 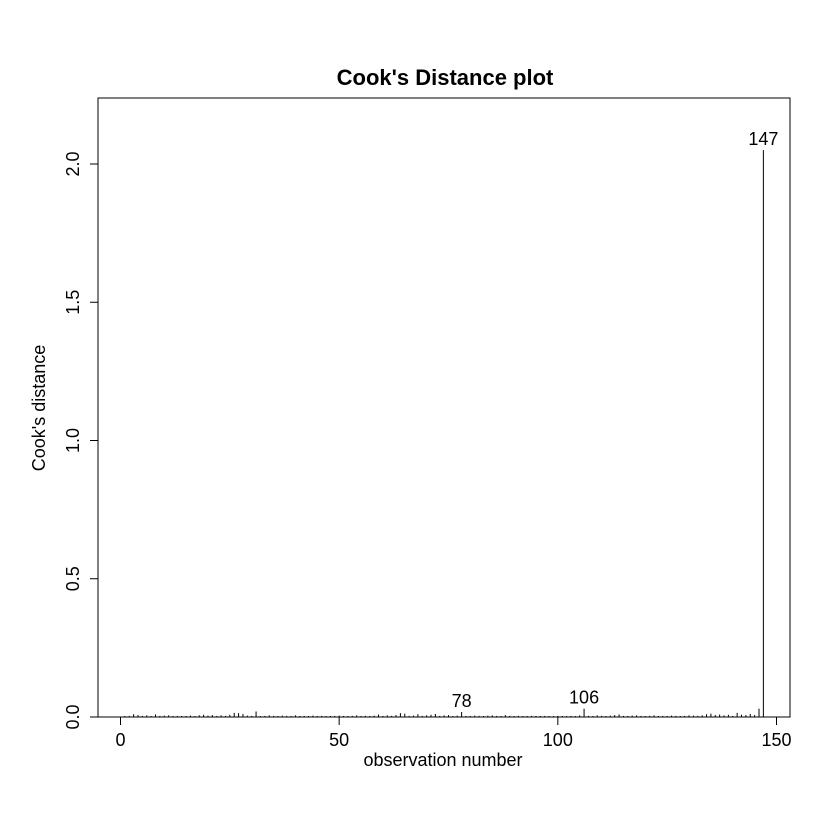 What do you see at coordinates (584, 698) in the screenshot?
I see `annotation-106: 106` at bounding box center [584, 698].